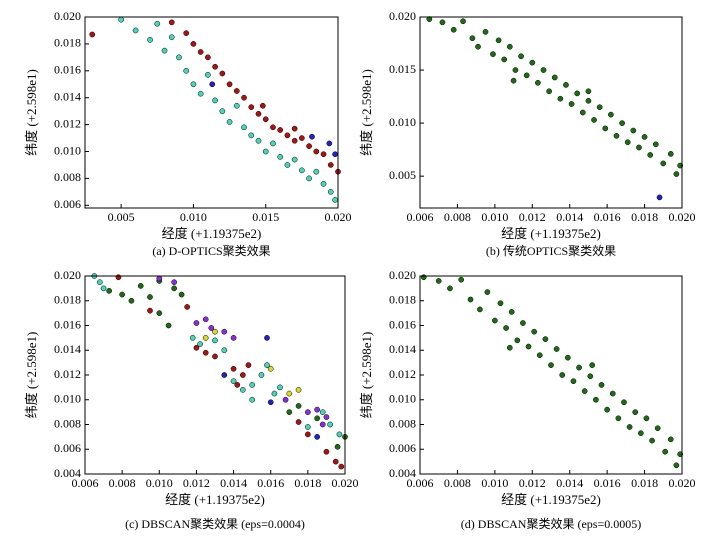  I want to click on y-tick-label: 0.008, so click(402, 423).